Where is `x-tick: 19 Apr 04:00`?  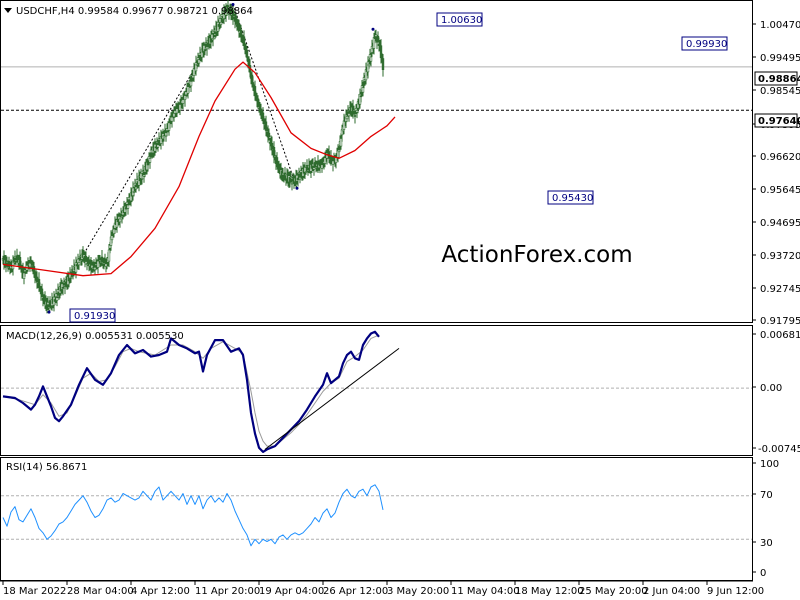 x-tick: 19 Apr 04:00 is located at coordinates (291, 589).